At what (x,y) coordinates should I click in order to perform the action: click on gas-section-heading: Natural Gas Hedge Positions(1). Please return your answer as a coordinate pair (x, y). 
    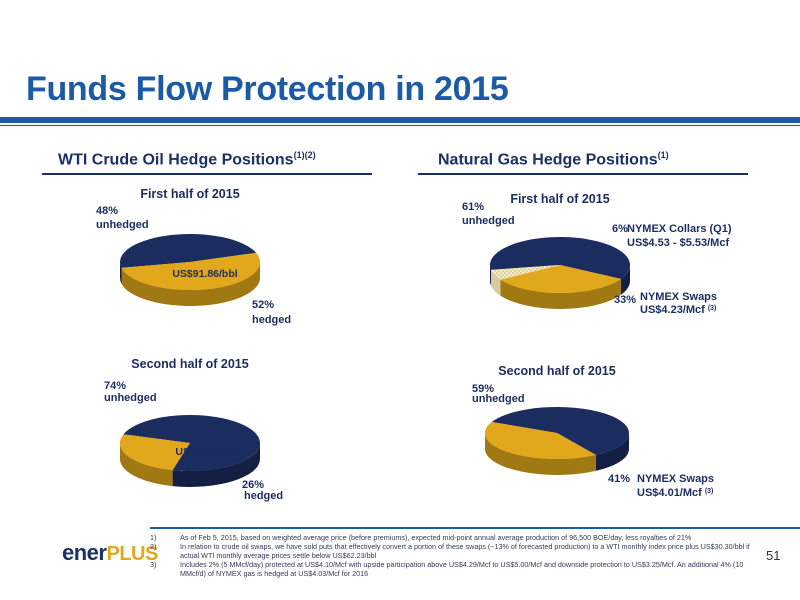
    Looking at the image, I should click on (553, 159).